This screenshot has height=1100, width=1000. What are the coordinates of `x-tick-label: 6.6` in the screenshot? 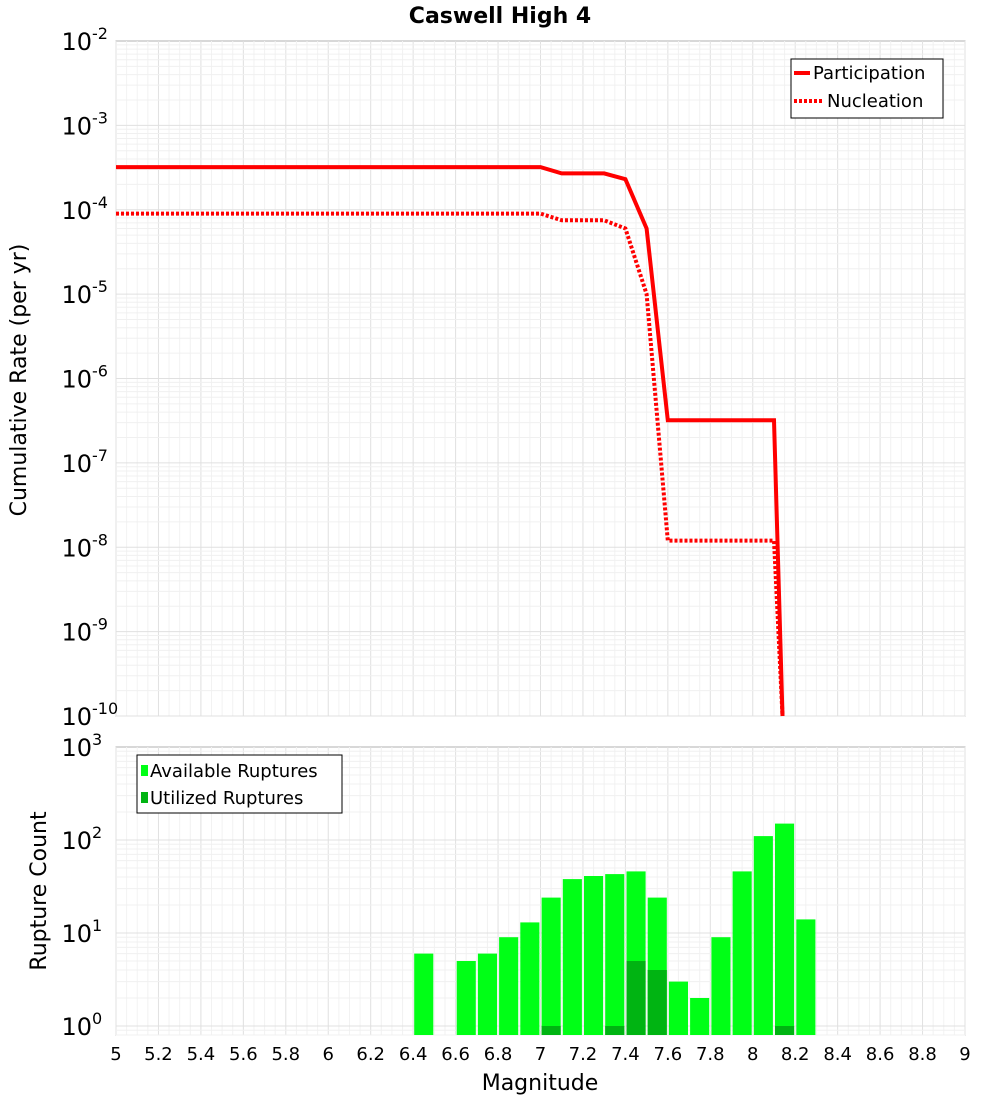 It's located at (455, 1054).